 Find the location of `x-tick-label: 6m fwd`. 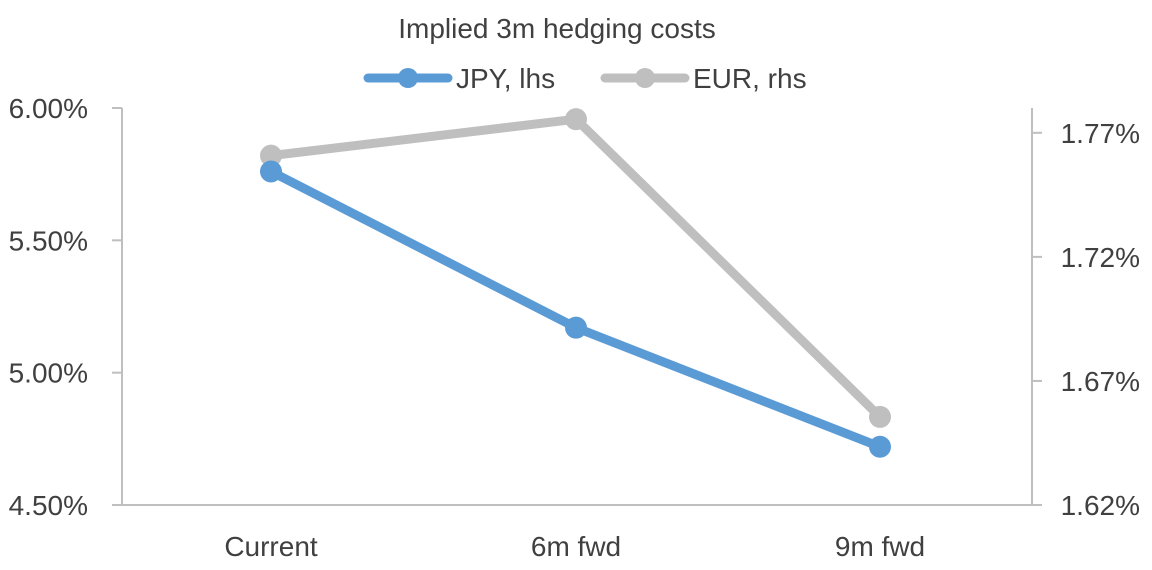

x-tick-label: 6m fwd is located at coordinates (576, 546).